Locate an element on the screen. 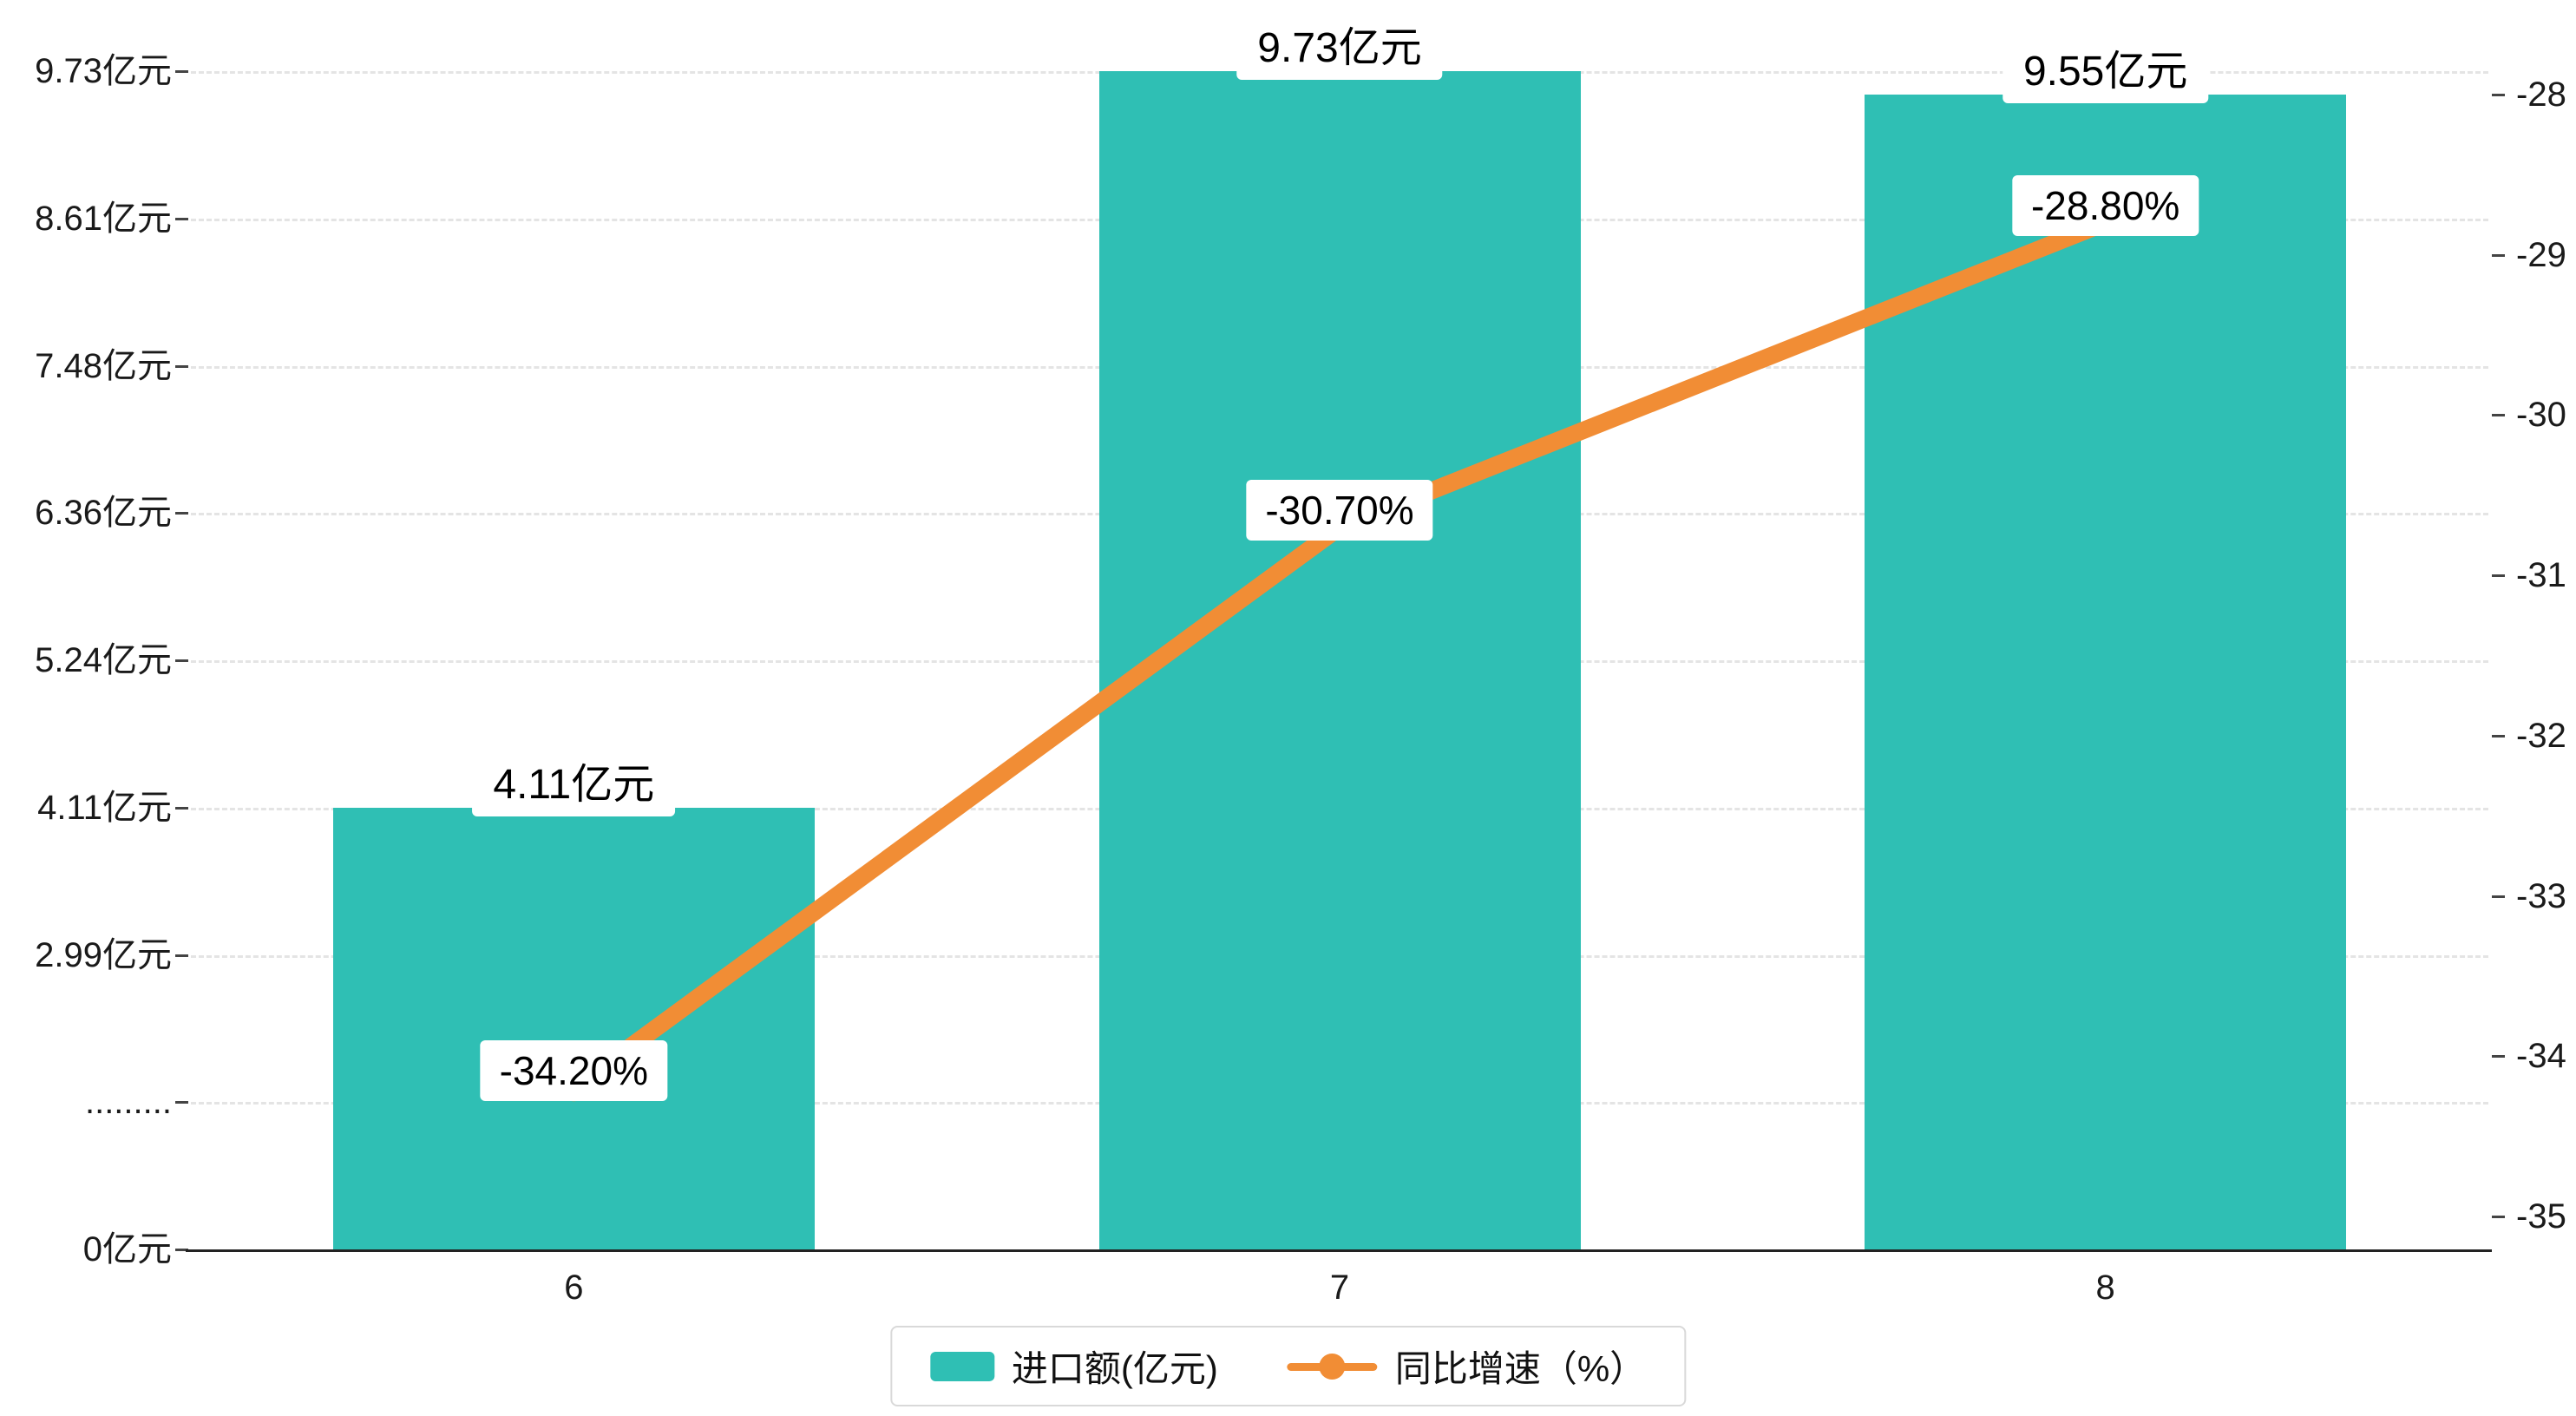 The height and width of the screenshot is (1416, 2576). left-axis-label: 0亿元 is located at coordinates (127, 1249).